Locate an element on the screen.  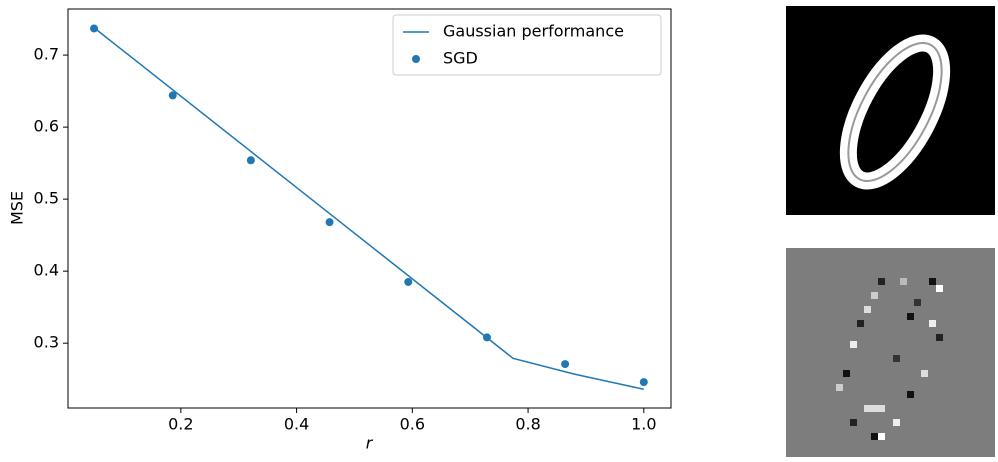
y-tick-label: 0.4 is located at coordinates (46, 270).